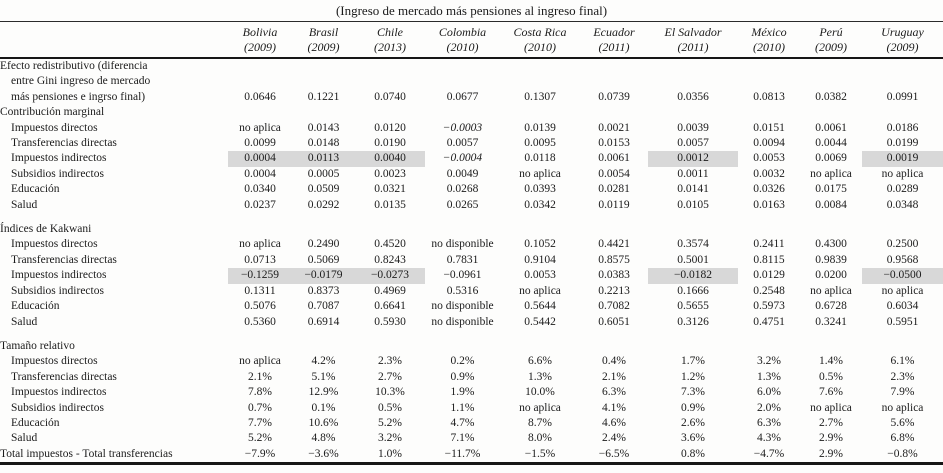 The width and height of the screenshot is (943, 473). I want to click on row-label: Impuestos indirectos, so click(59, 392).